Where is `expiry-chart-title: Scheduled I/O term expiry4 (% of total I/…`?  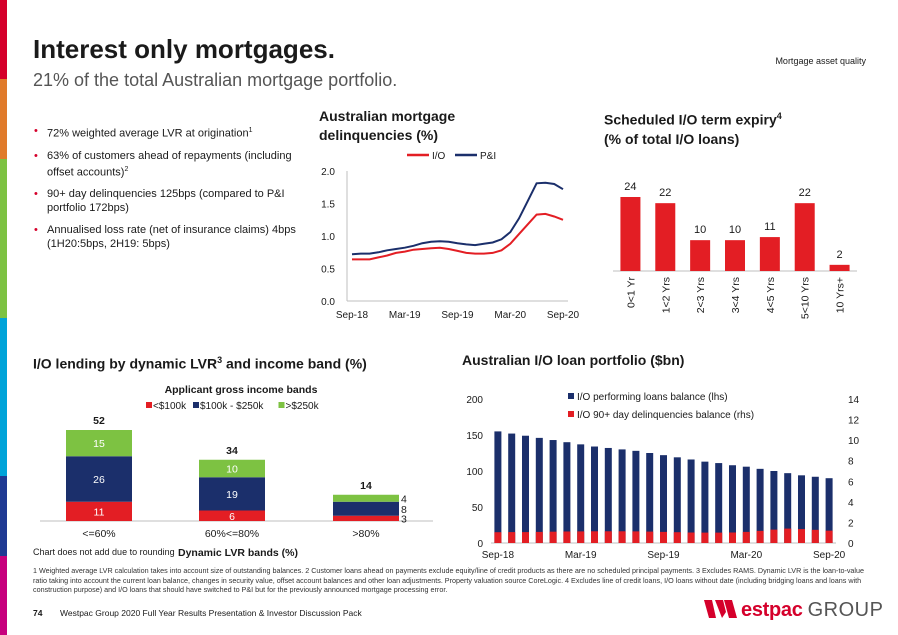
expiry-chart-title: Scheduled I/O term expiry4 (% of total I/… is located at coordinates (693, 129).